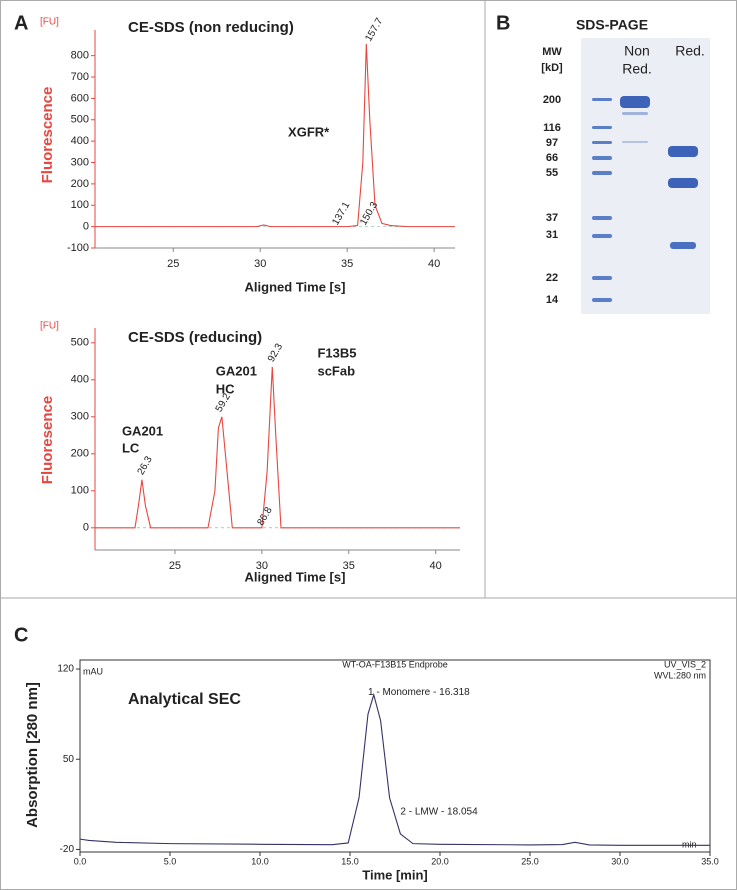 This screenshot has height=890, width=737. Describe the element at coordinates (680, 675) in the screenshot. I see `wavelength-label: WVL:280 nm` at that location.